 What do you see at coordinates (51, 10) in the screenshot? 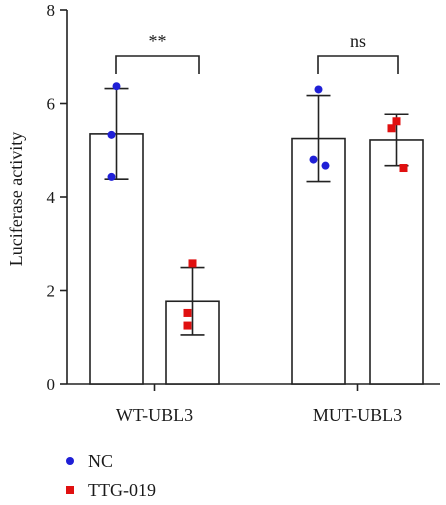
I see `y-tick-label: 8` at bounding box center [51, 10].